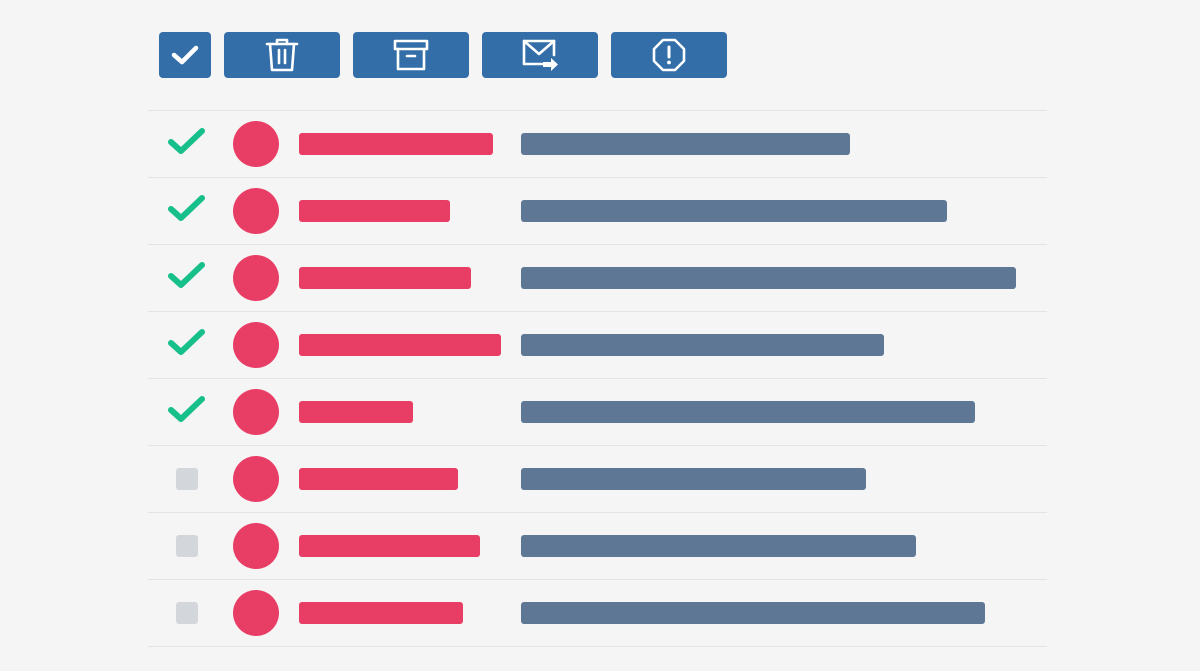 The width and height of the screenshot is (1200, 671). I want to click on archive-button, so click(411, 55).